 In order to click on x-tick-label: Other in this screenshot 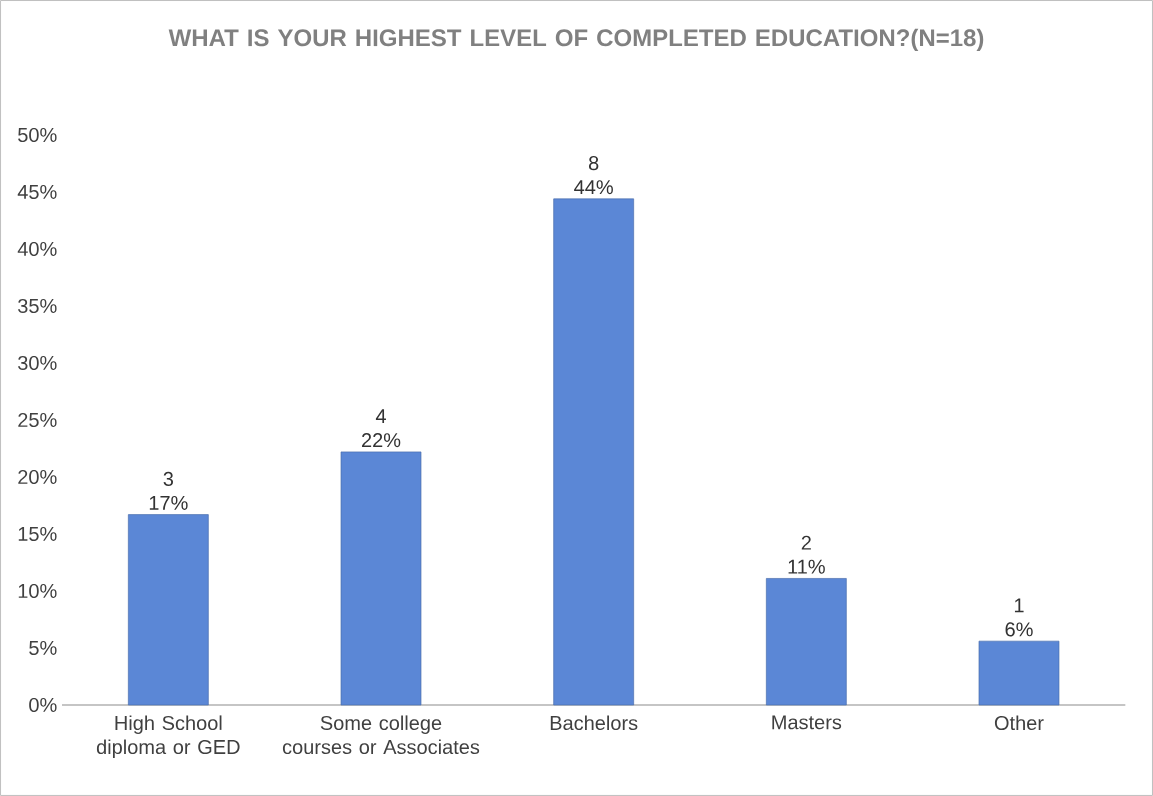, I will do `click(1019, 723)`.